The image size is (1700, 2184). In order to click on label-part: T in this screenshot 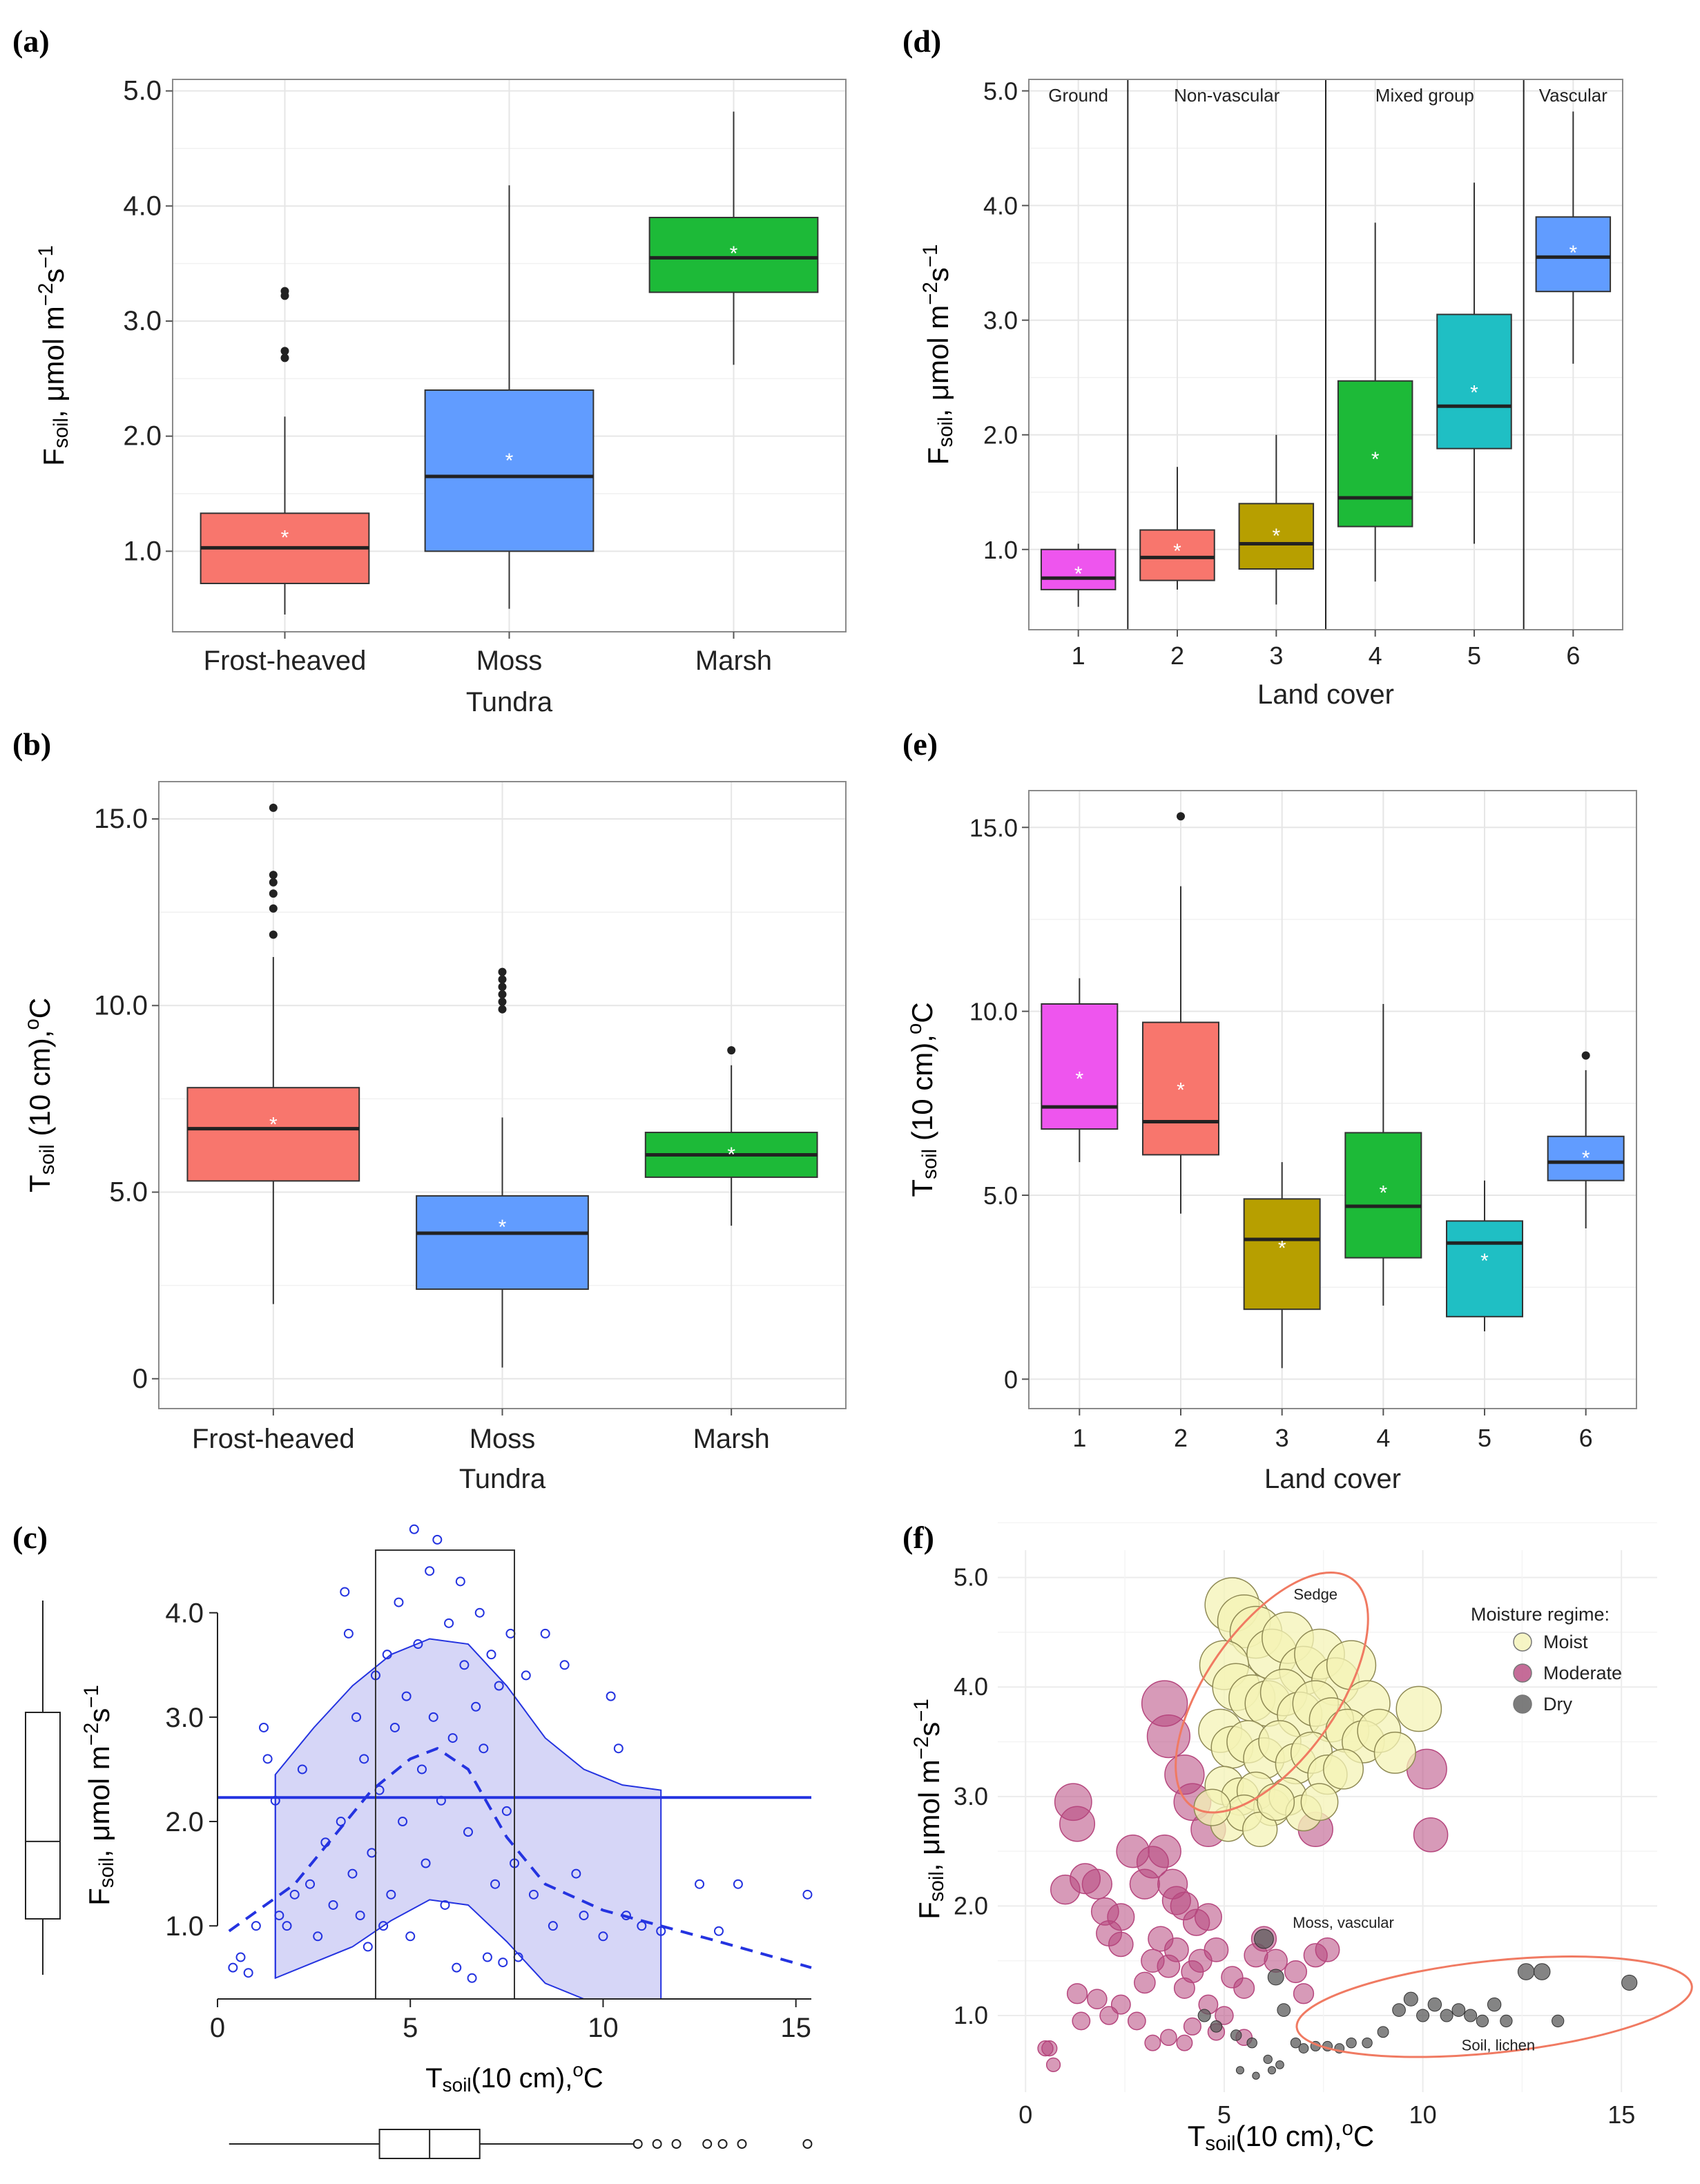, I will do `click(39, 1183)`.